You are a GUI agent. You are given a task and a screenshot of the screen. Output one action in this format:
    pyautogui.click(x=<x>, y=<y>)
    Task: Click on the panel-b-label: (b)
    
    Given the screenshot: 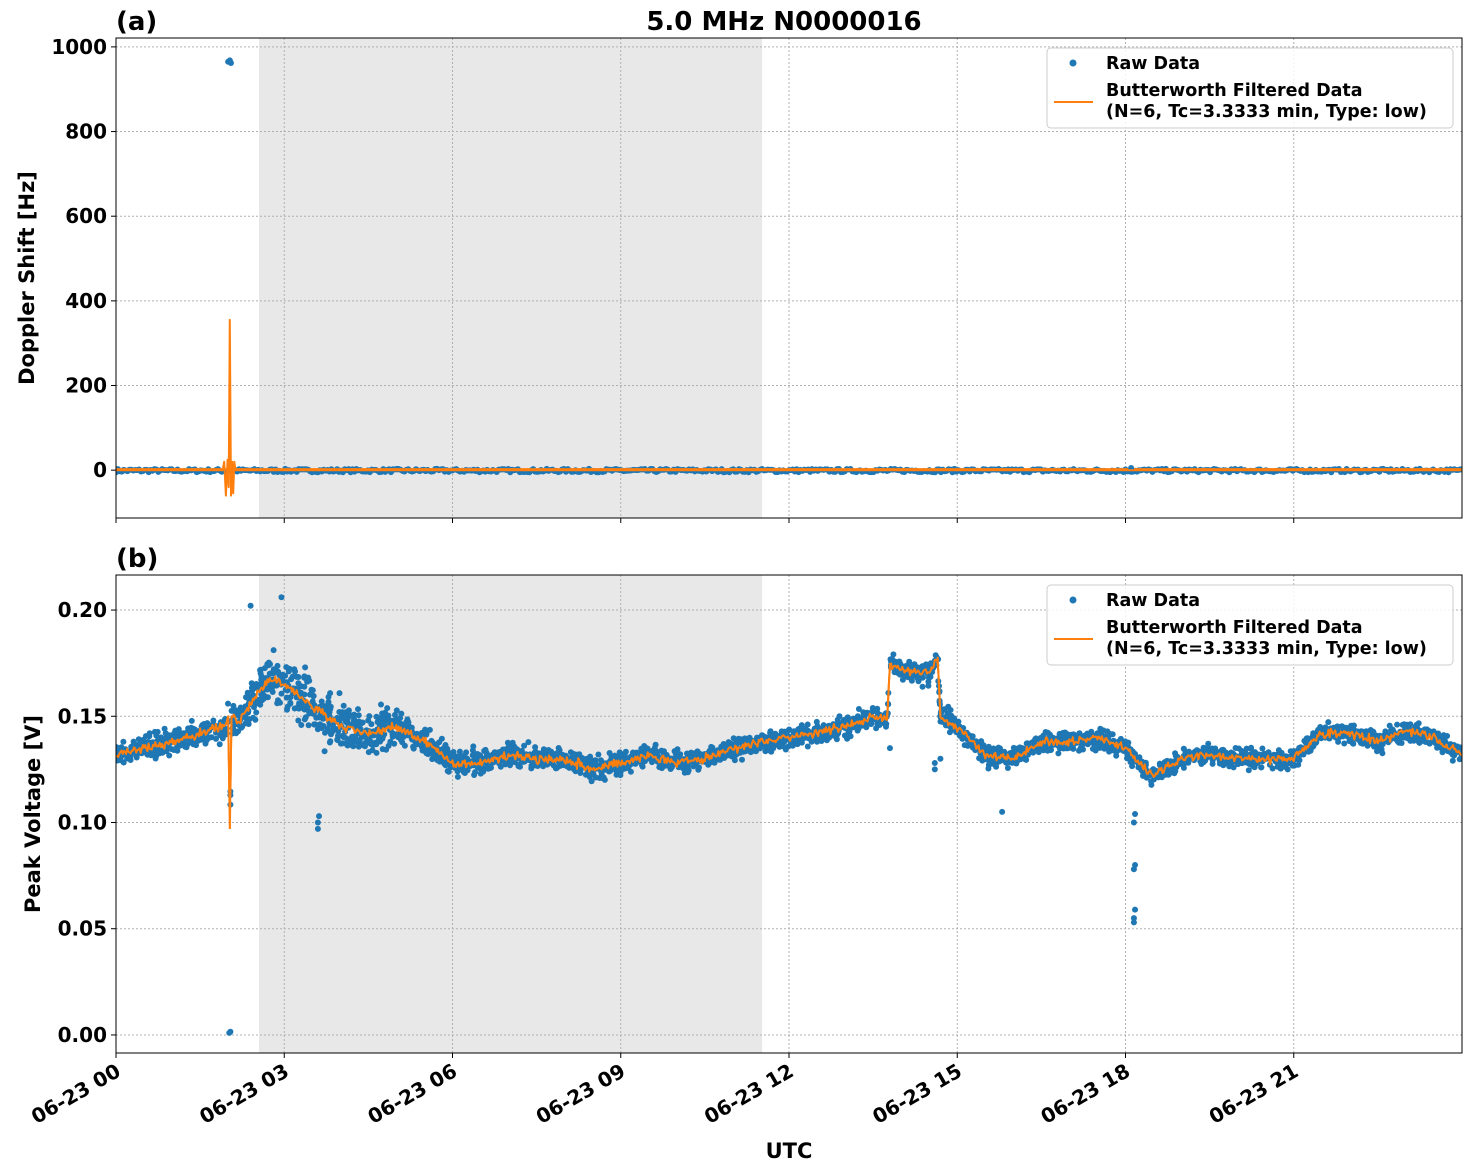 What is the action you would take?
    pyautogui.click(x=137, y=559)
    